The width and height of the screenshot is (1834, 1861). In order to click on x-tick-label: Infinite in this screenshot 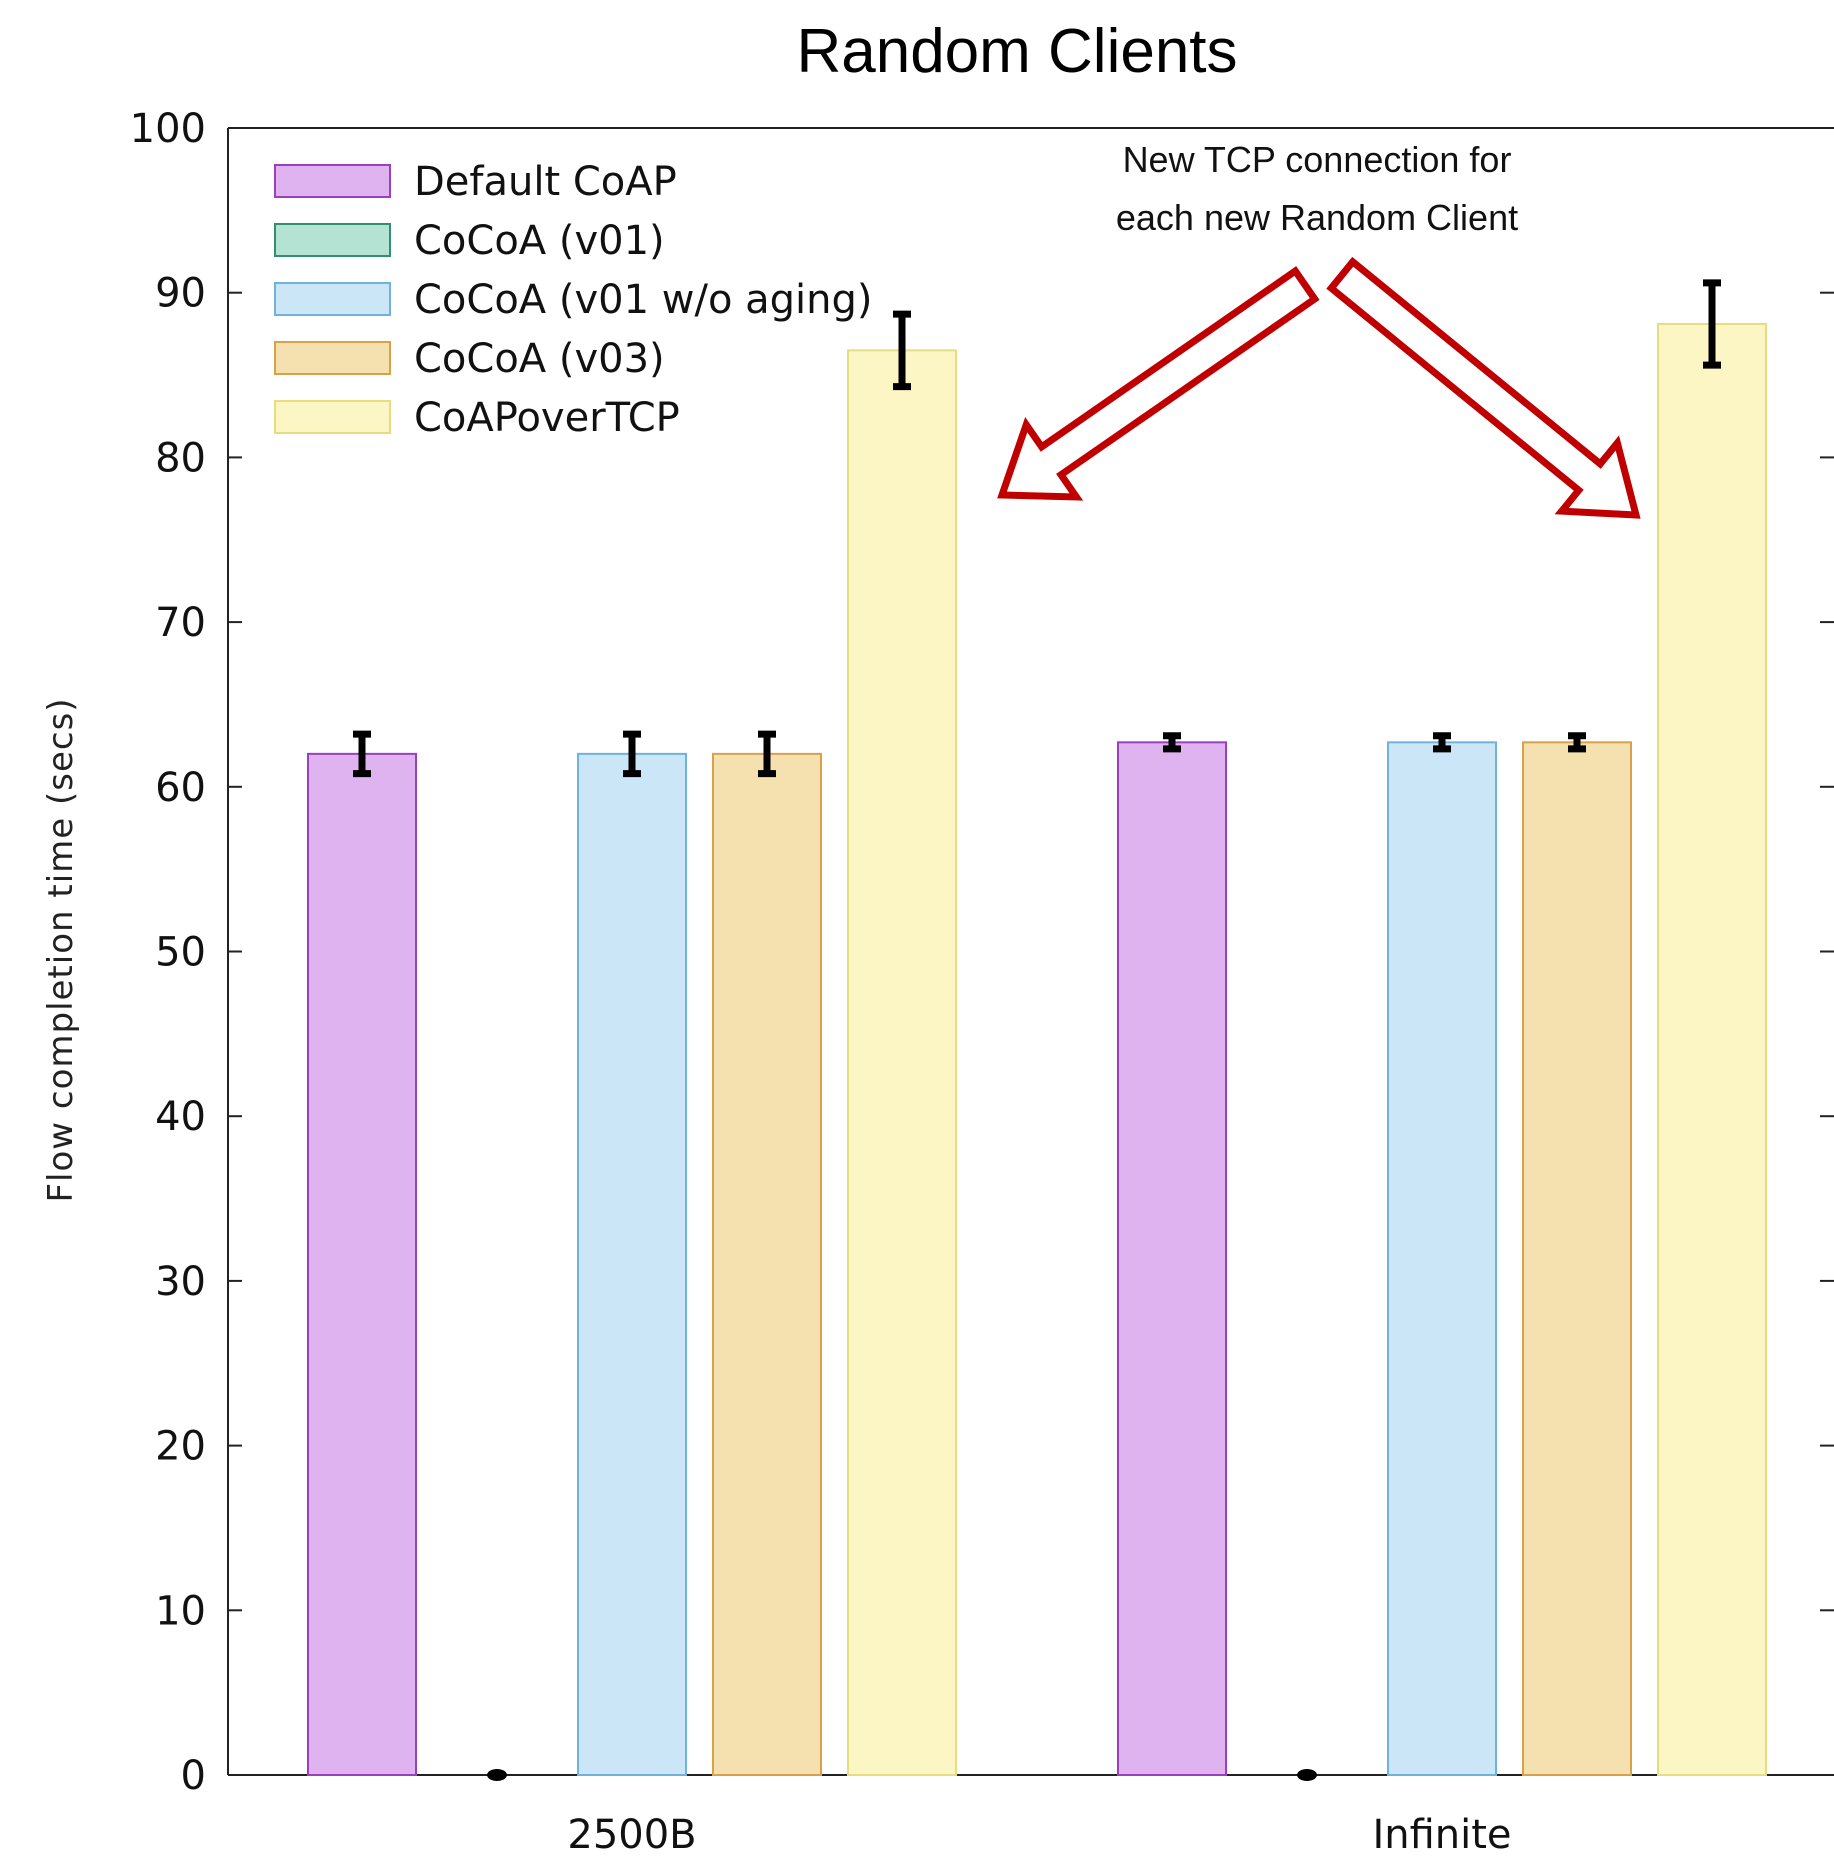, I will do `click(1441, 1835)`.